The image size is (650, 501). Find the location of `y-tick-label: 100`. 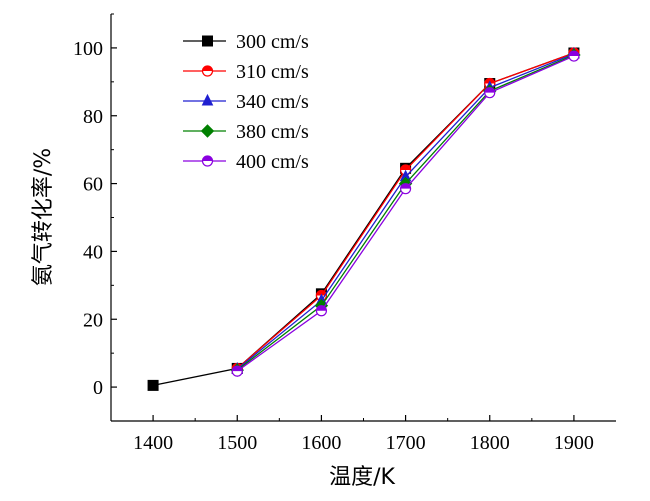

y-tick-label: 100 is located at coordinates (88, 49).